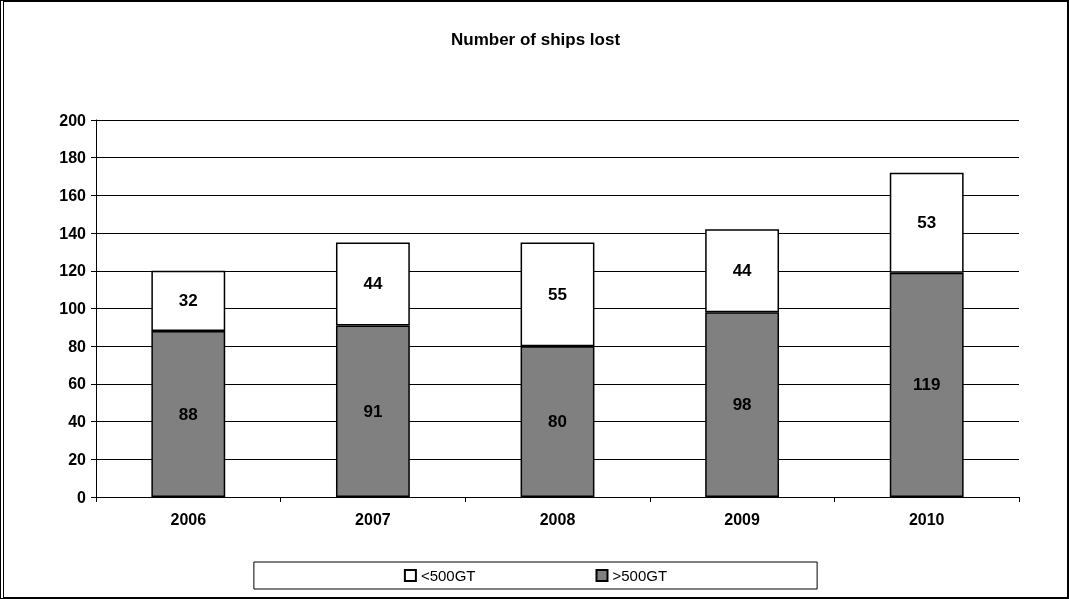 This screenshot has height=599, width=1069. I want to click on y-tick-label: 160, so click(73, 195).